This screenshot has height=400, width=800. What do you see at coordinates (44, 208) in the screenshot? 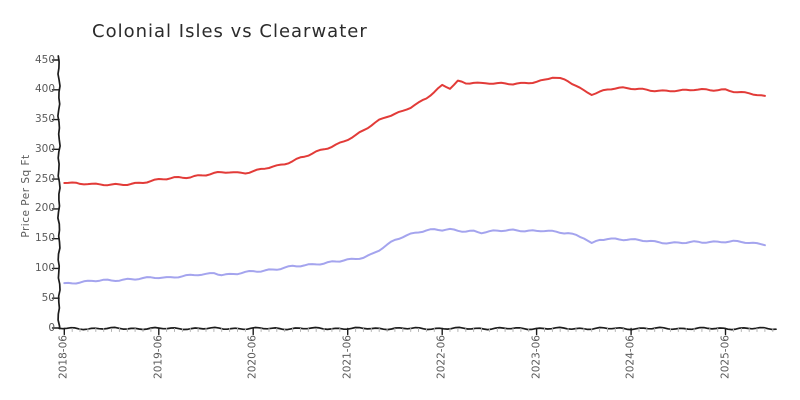
I see `y-tick-label: 200` at bounding box center [44, 208].